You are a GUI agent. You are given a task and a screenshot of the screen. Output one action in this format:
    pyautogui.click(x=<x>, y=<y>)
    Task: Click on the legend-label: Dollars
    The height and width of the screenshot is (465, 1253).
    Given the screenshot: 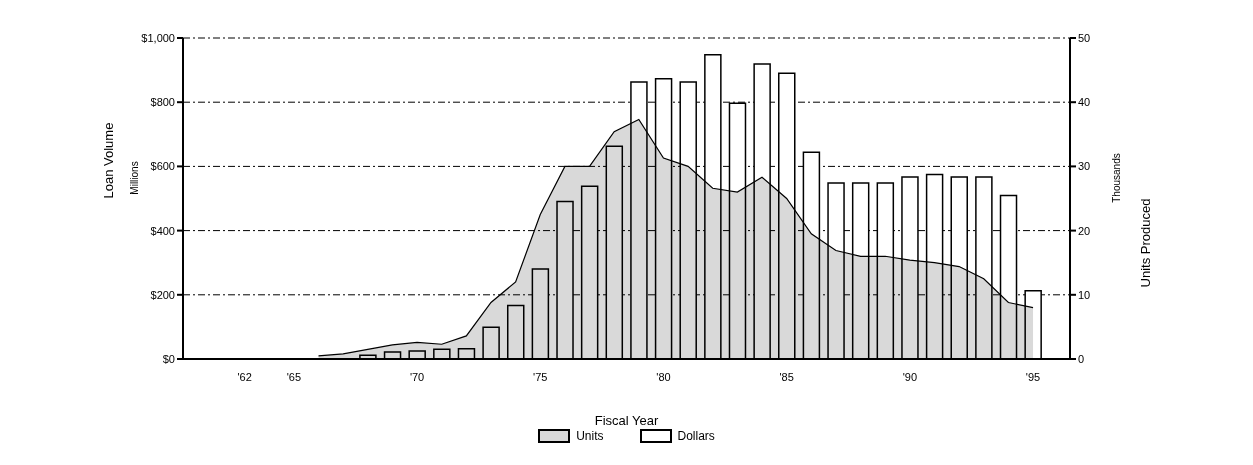 What is the action you would take?
    pyautogui.click(x=696, y=436)
    